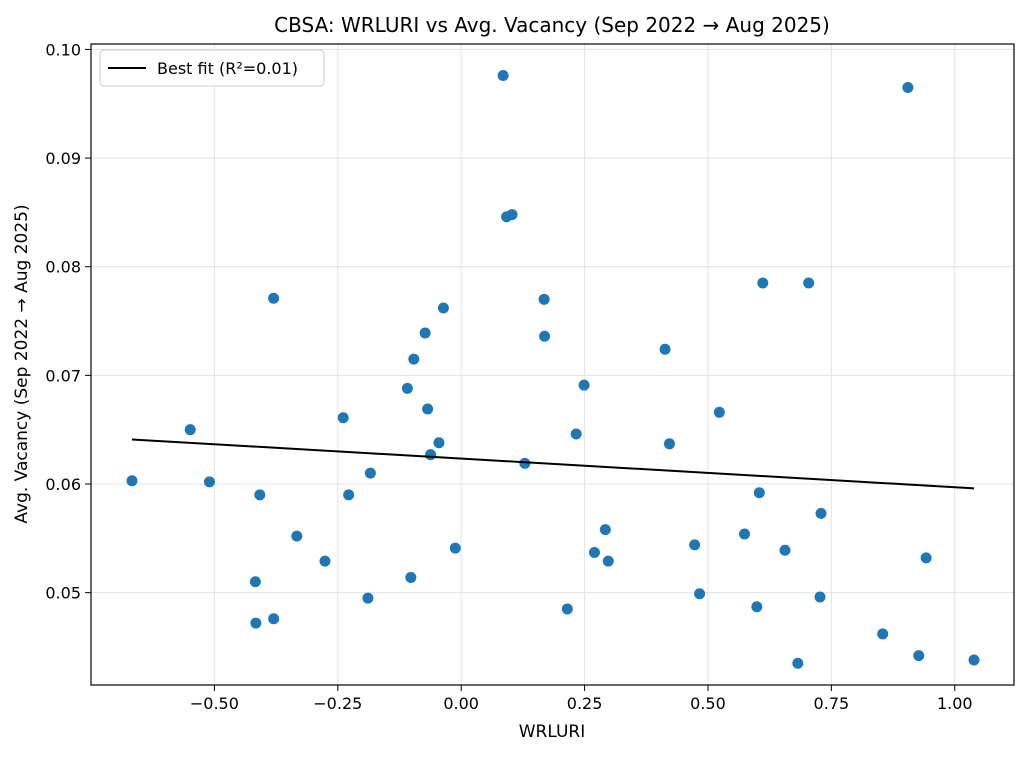  I want to click on y-tick-label: 0.08, so click(63, 267).